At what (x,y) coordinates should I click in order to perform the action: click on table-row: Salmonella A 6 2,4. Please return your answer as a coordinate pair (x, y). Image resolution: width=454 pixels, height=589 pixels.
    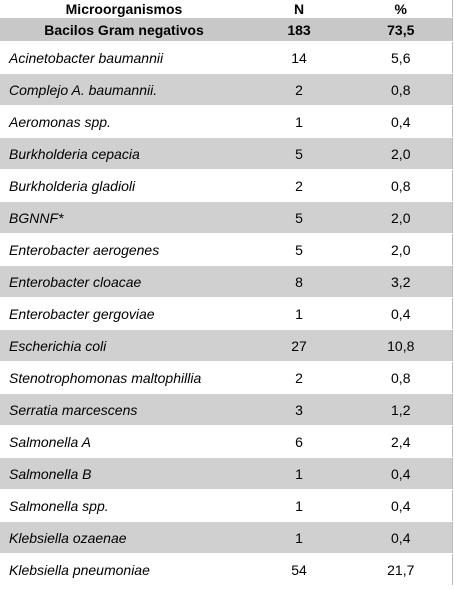
    Looking at the image, I should click on (226, 441).